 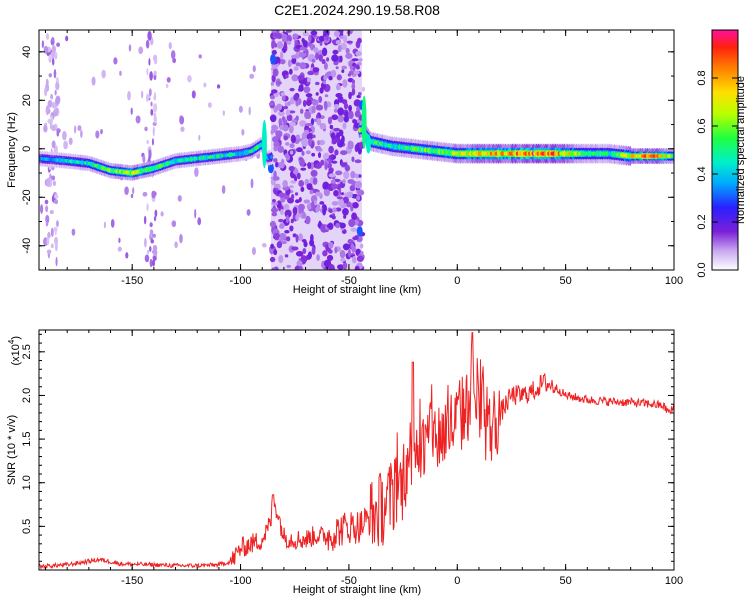 What do you see at coordinates (27, 526) in the screenshot?
I see `snr-y-tick-label: 0.5` at bounding box center [27, 526].